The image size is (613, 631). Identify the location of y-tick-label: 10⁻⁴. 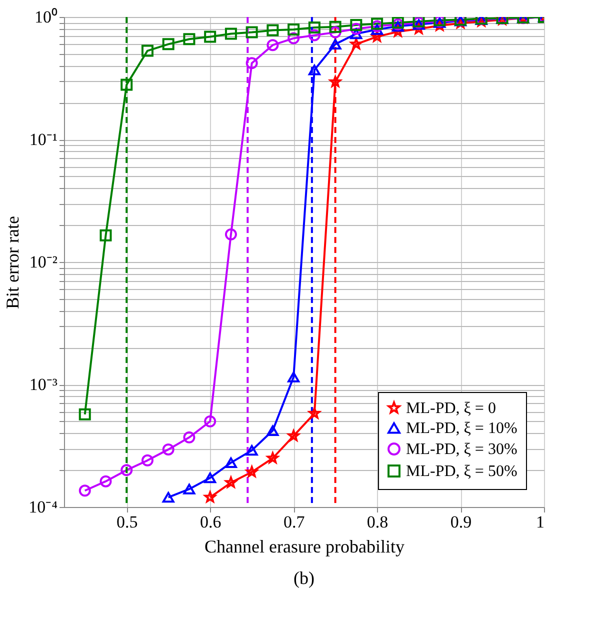
(43, 507).